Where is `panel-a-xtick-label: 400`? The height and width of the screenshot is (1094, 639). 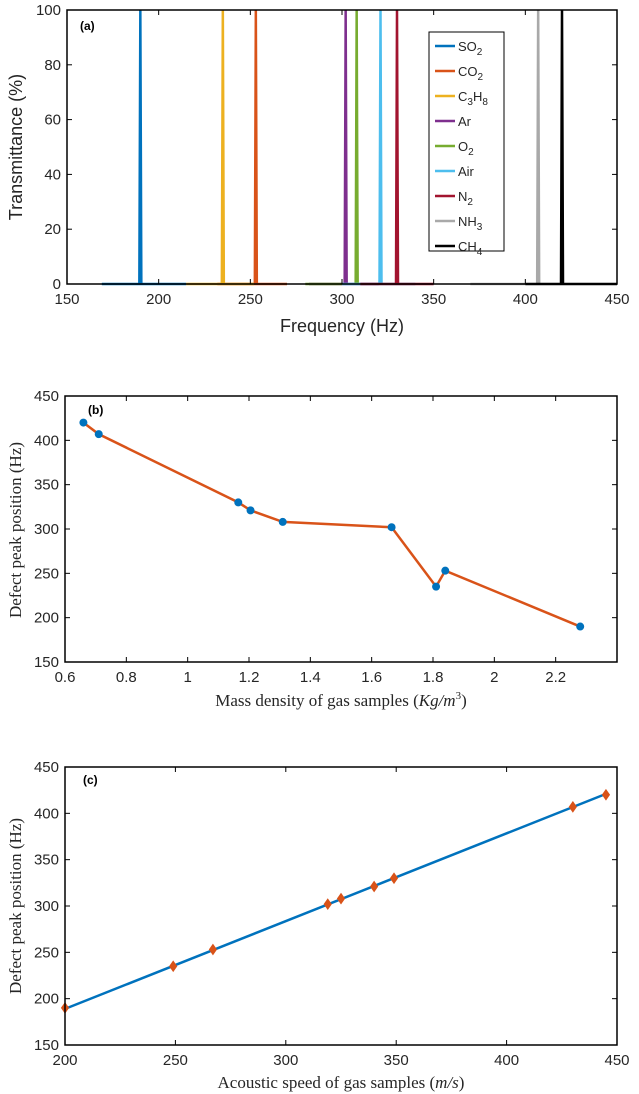
panel-a-xtick-label: 400 is located at coordinates (525, 299).